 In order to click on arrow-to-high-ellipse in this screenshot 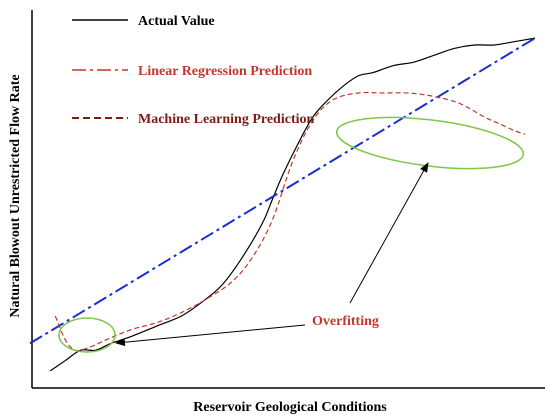, I will do `click(389, 233)`.